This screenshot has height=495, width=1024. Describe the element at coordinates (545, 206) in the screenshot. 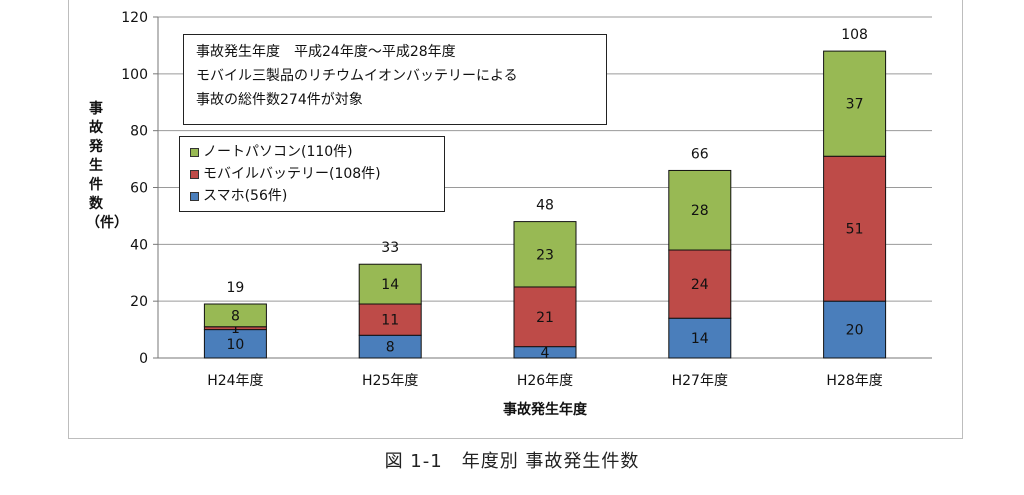

I see `total-label: 48` at that location.